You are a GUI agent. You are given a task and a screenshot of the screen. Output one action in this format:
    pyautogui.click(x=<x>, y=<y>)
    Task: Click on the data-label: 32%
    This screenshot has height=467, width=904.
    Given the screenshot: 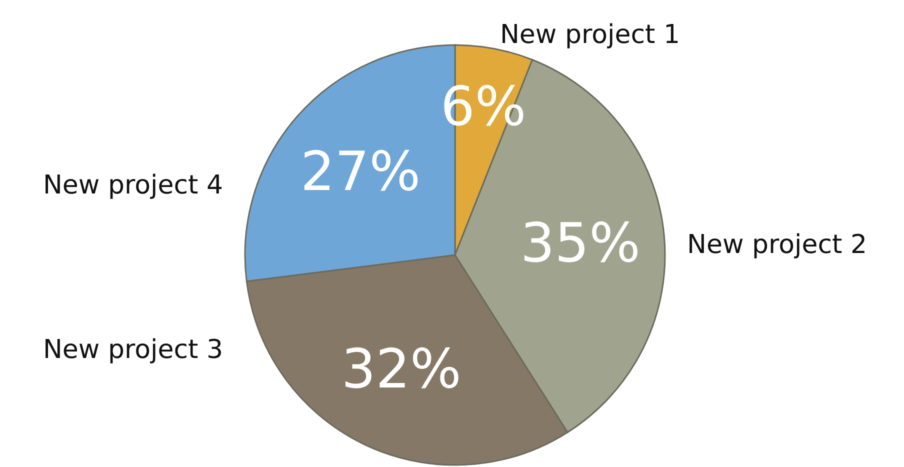 What is the action you would take?
    pyautogui.click(x=401, y=369)
    